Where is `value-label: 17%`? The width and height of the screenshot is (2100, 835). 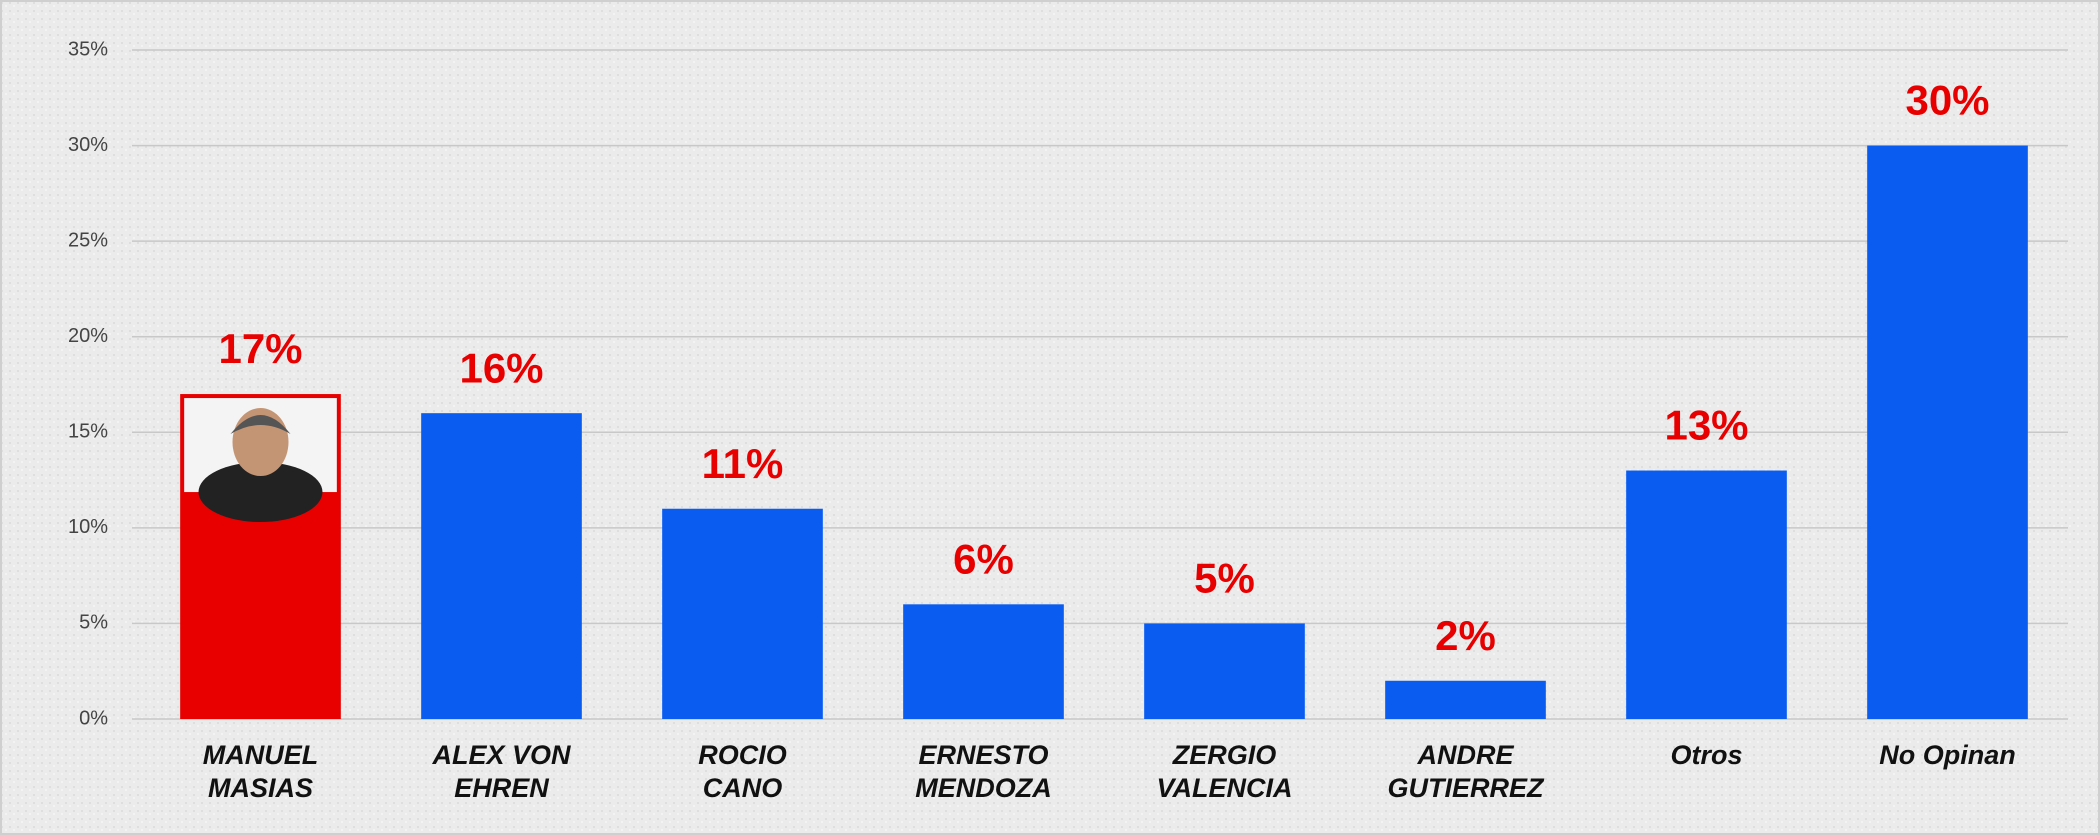
value-label: 17% is located at coordinates (260, 348).